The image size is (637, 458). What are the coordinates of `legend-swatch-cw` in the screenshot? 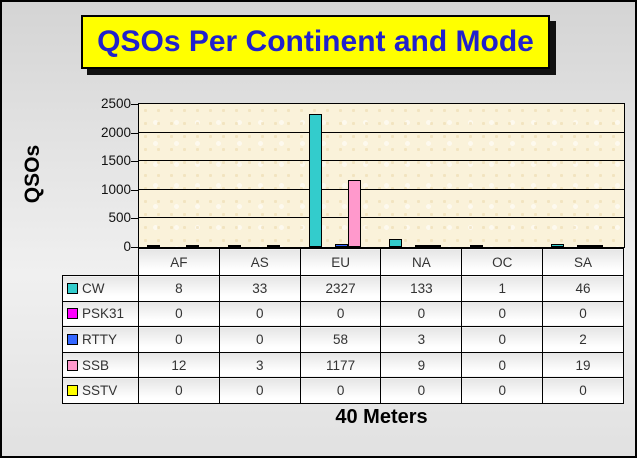 It's located at (72, 288).